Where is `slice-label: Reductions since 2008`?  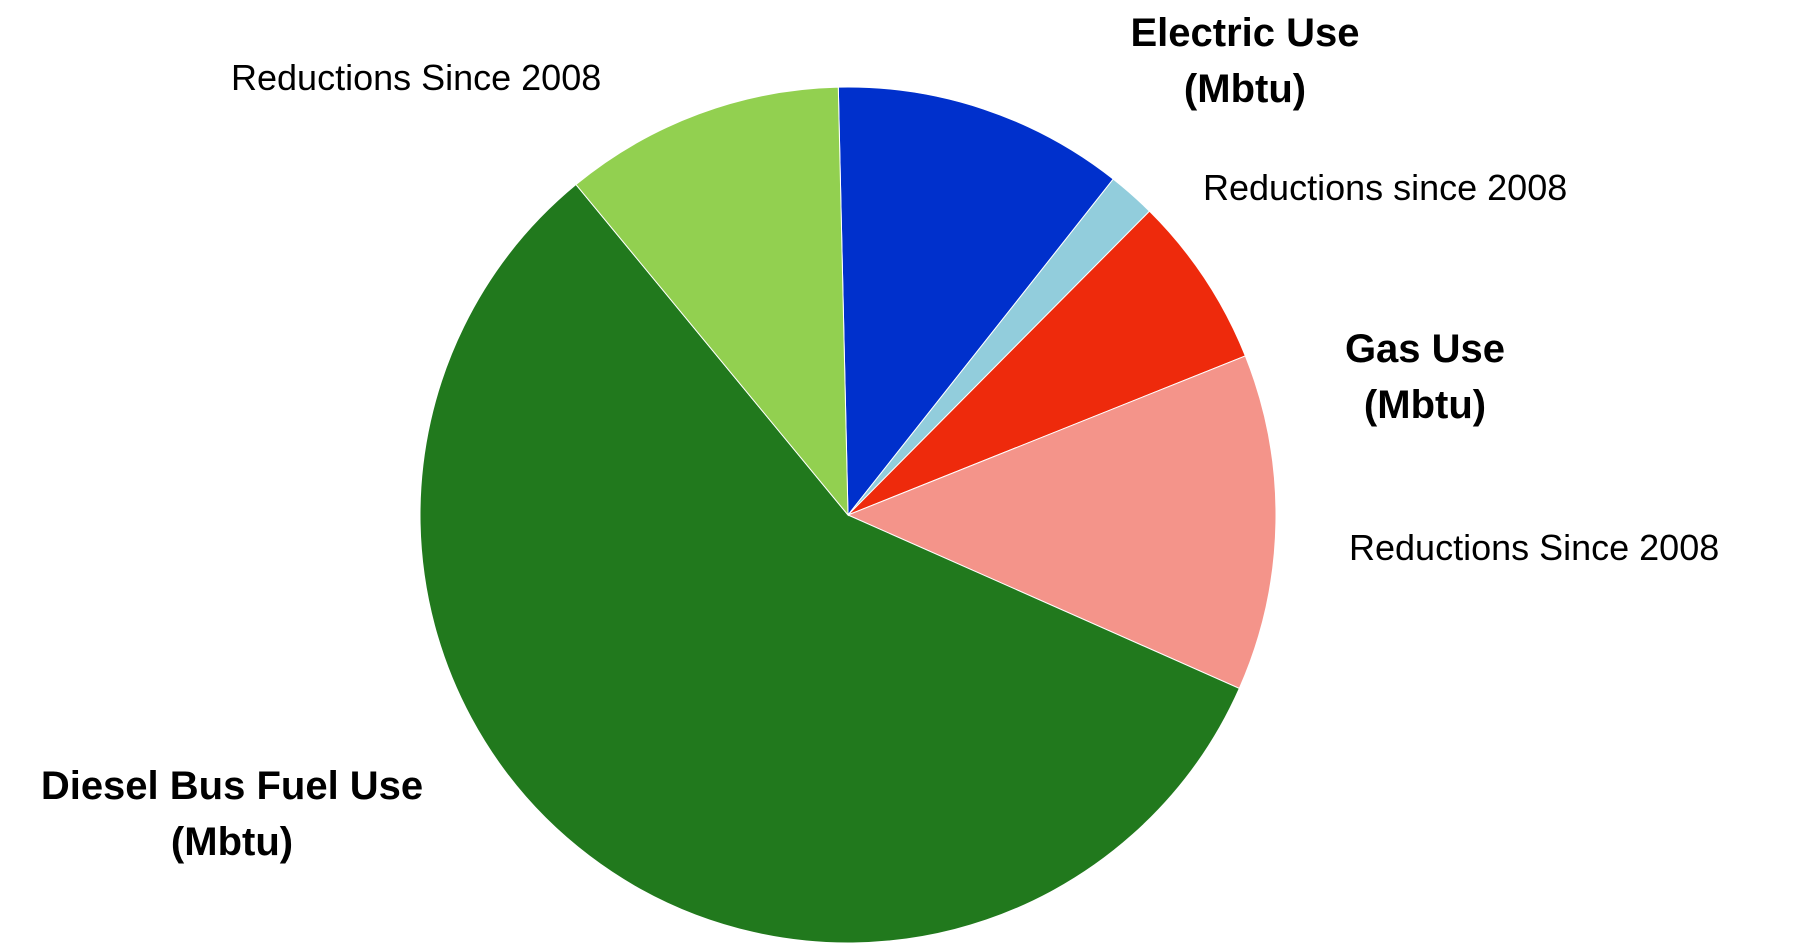
slice-label: Reductions since 2008 is located at coordinates (1385, 187).